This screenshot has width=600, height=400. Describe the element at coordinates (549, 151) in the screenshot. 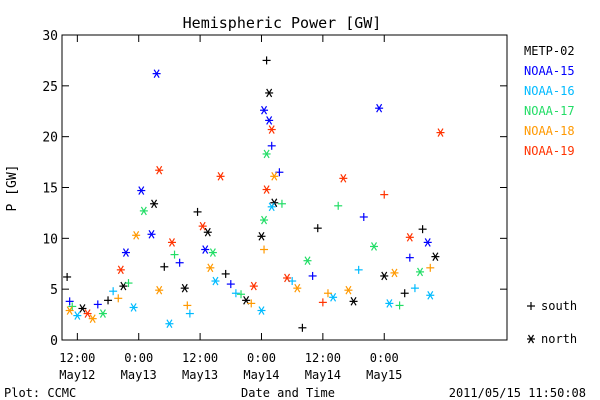

I see `legend-item: NOAA-19` at that location.